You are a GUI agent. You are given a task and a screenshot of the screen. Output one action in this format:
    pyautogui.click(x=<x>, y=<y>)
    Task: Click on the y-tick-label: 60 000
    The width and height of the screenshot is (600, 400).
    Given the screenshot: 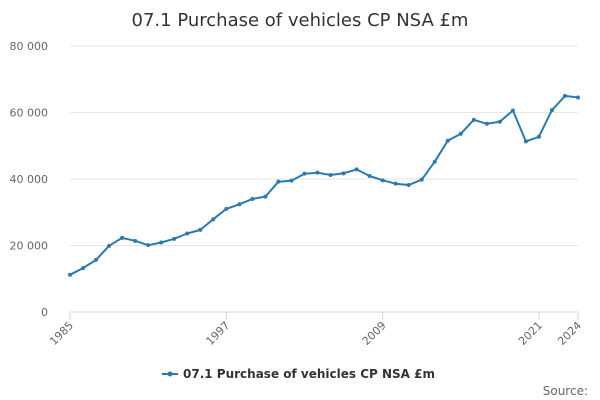 What is the action you would take?
    pyautogui.click(x=29, y=113)
    